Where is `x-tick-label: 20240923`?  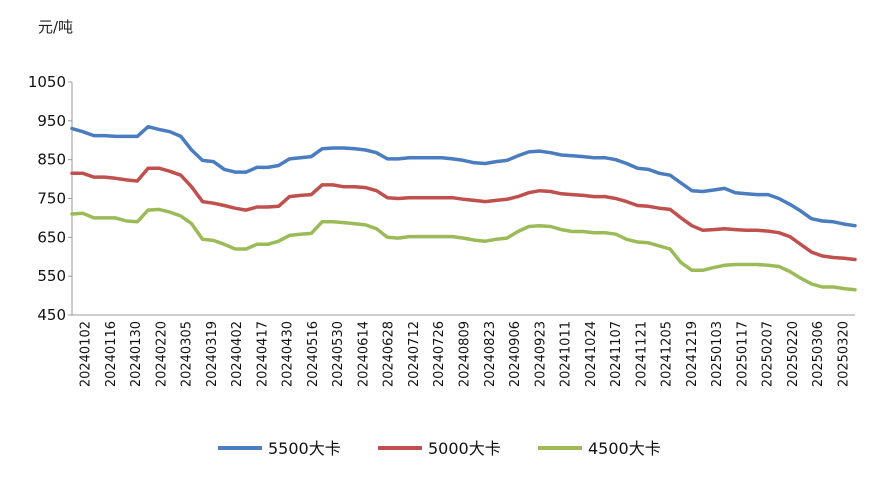
x-tick-label: 20240923 is located at coordinates (540, 354).